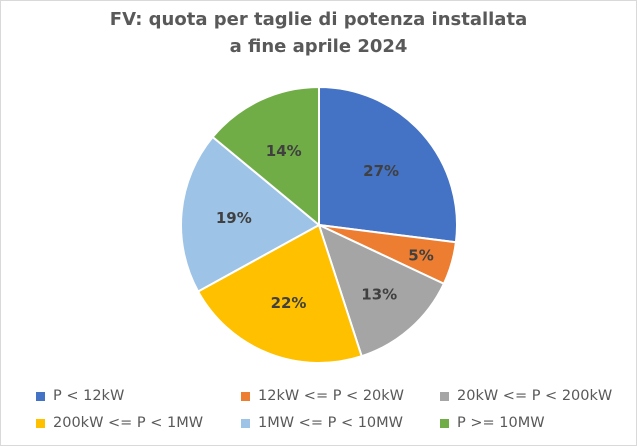 This screenshot has height=446, width=637. I want to click on pie-slice-p-gte-10mw, so click(265, 156).